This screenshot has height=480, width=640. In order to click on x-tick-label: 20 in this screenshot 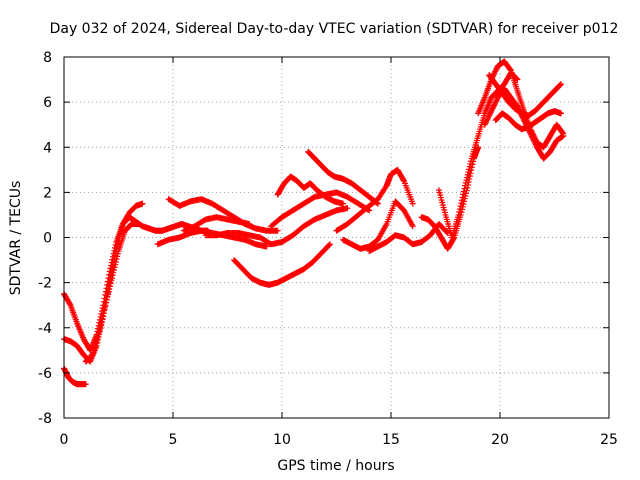, I will do `click(500, 440)`.